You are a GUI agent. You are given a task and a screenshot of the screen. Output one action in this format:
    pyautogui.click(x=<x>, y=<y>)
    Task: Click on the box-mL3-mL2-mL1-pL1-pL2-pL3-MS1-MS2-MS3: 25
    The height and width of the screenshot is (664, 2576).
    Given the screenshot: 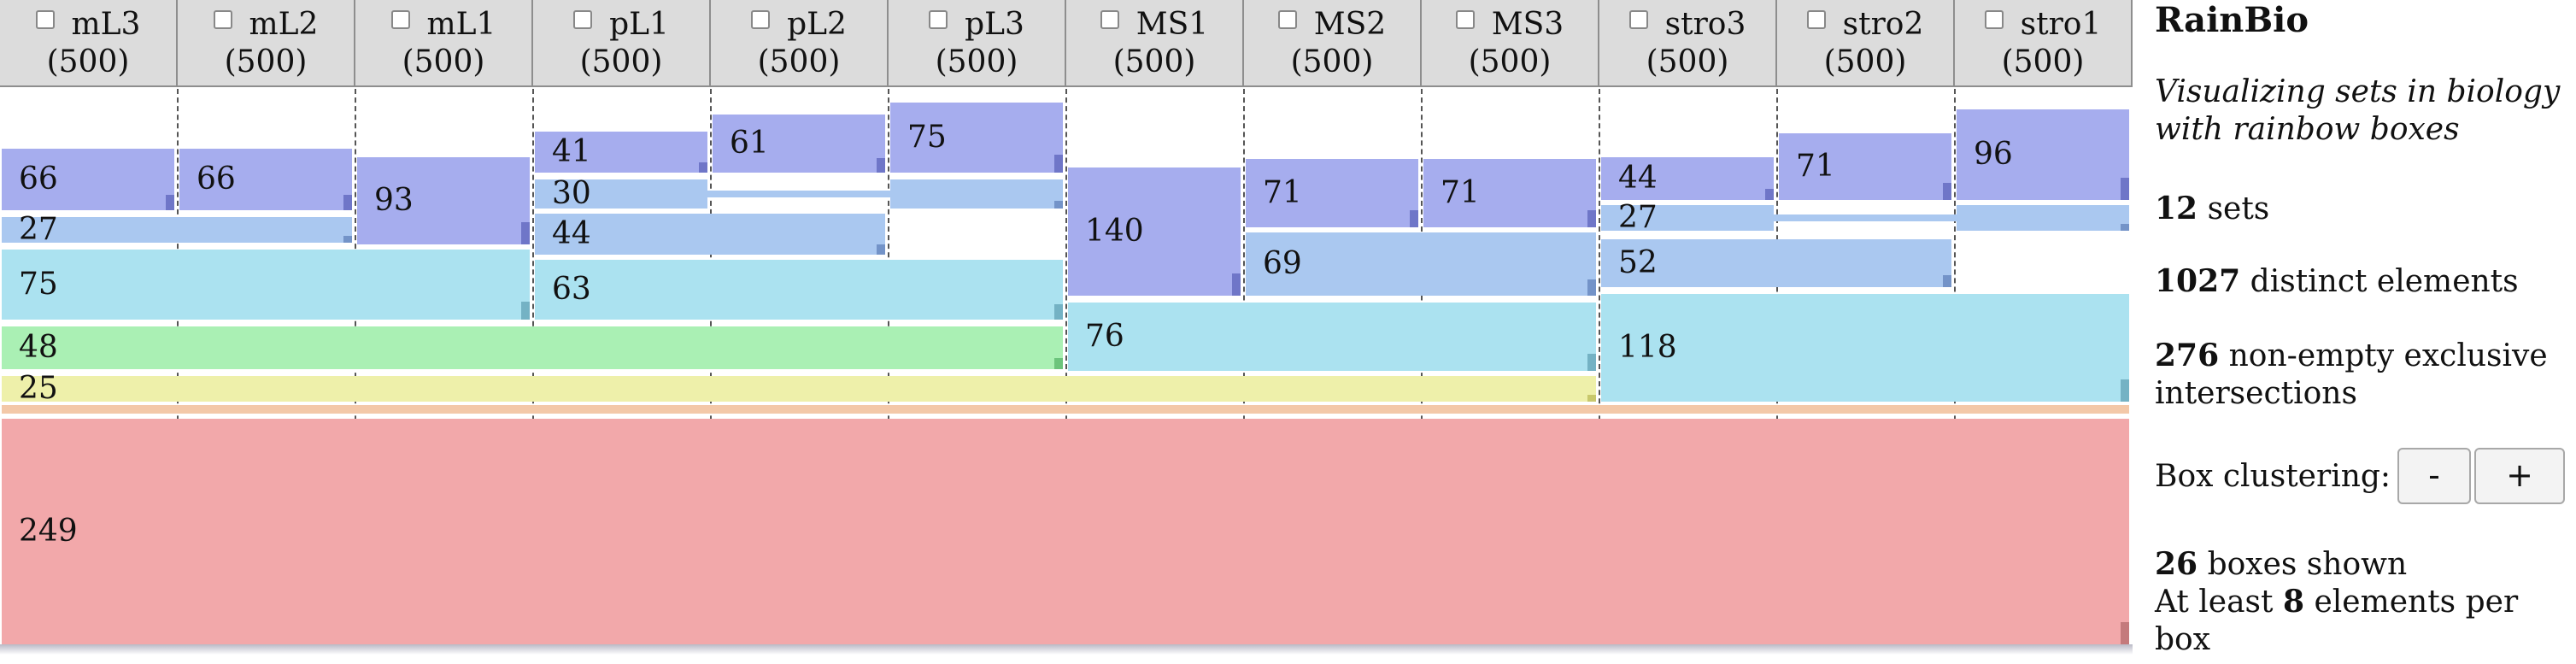 What is the action you would take?
    pyautogui.click(x=799, y=388)
    